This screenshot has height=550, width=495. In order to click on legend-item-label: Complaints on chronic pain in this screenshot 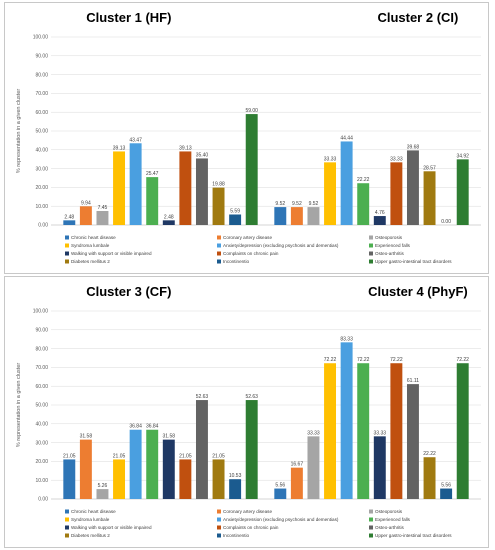, I will do `click(251, 253)`.